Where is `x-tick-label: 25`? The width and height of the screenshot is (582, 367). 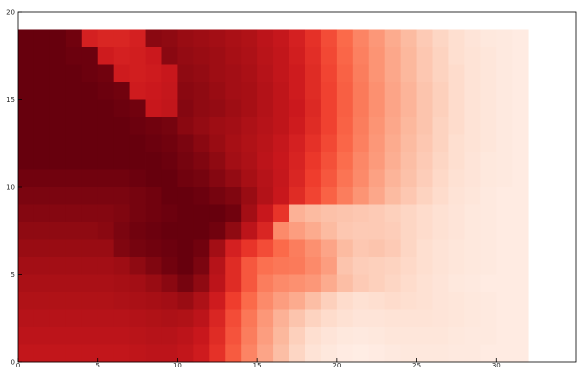
x-tick-label: 25 is located at coordinates (416, 364).